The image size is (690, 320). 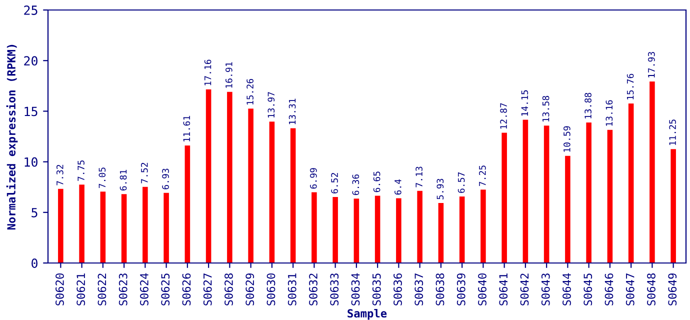 I want to click on data-label: 6.4, so click(x=398, y=187).